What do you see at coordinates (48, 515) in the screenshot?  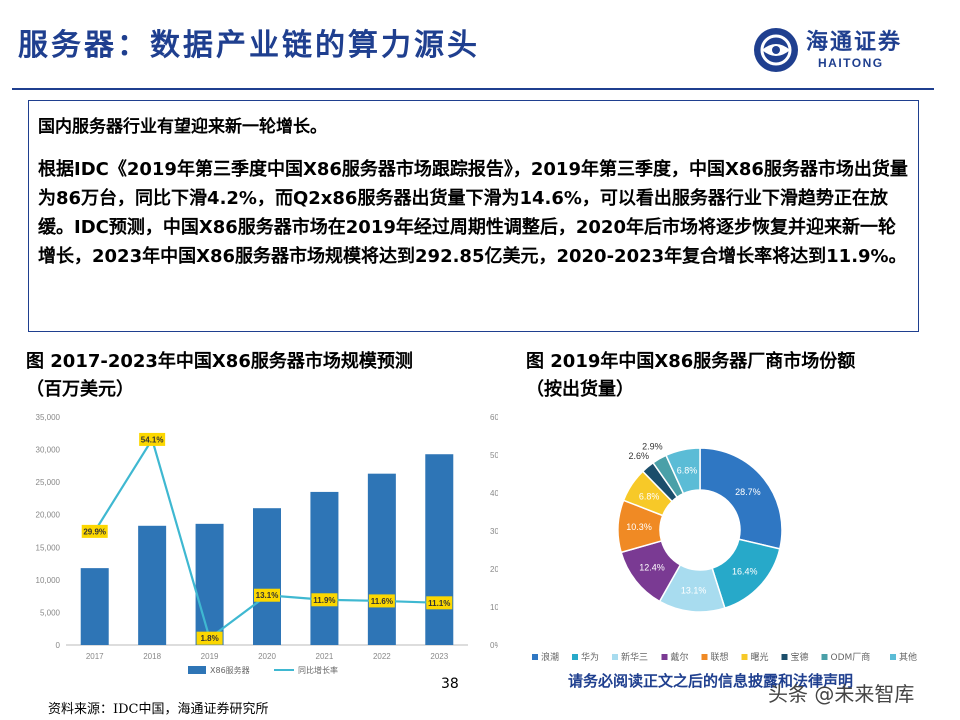 I see `left-axis-tick-label: 20,000` at bounding box center [48, 515].